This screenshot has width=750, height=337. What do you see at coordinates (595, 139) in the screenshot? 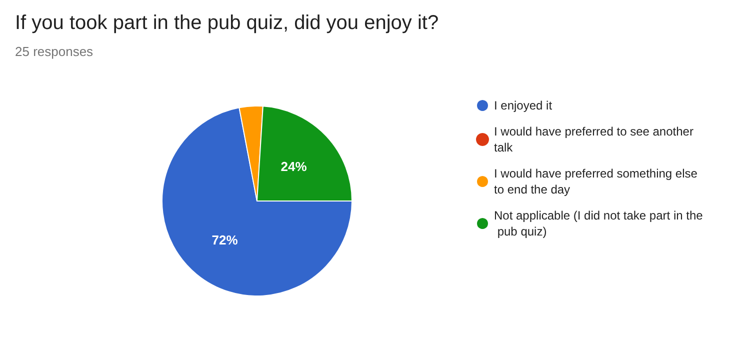
I see `legend-label: I would have preferred to see another talk` at bounding box center [595, 139].